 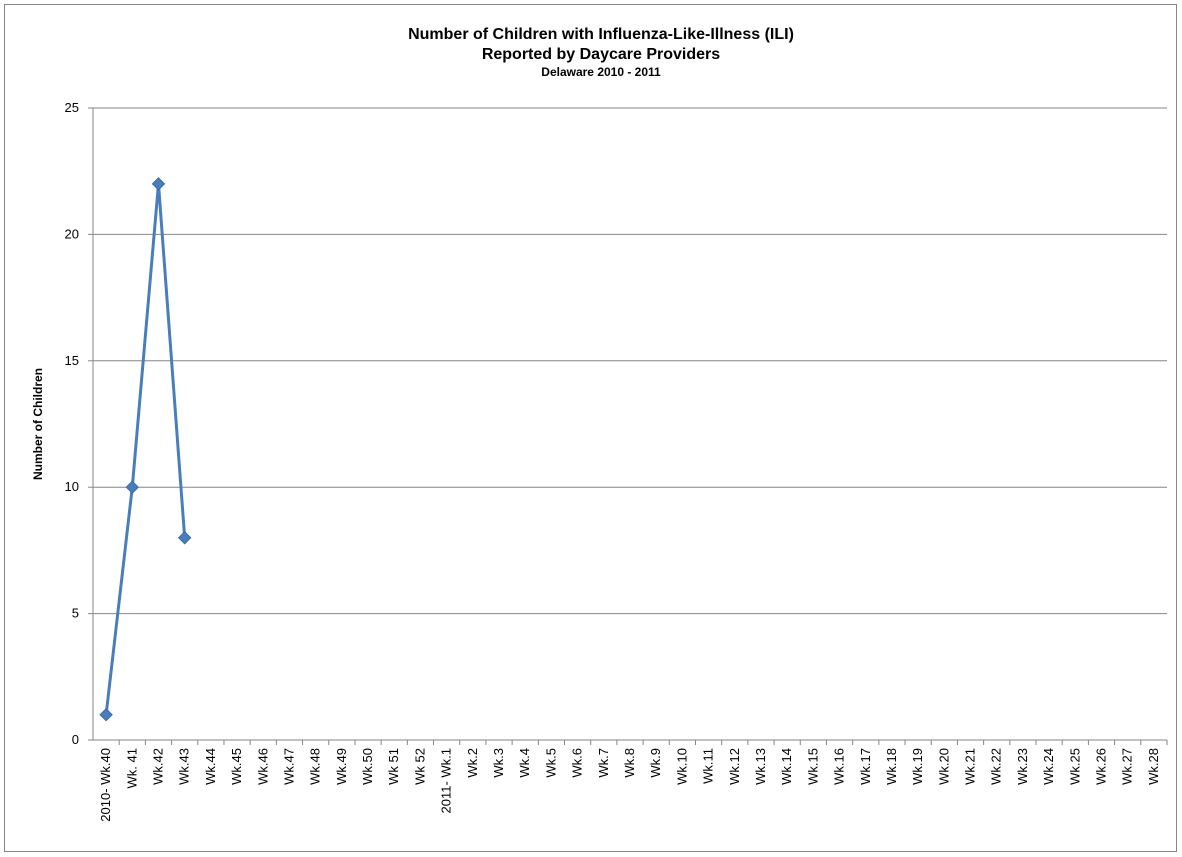 I want to click on x-tick-label: Wk.48, so click(x=315, y=766).